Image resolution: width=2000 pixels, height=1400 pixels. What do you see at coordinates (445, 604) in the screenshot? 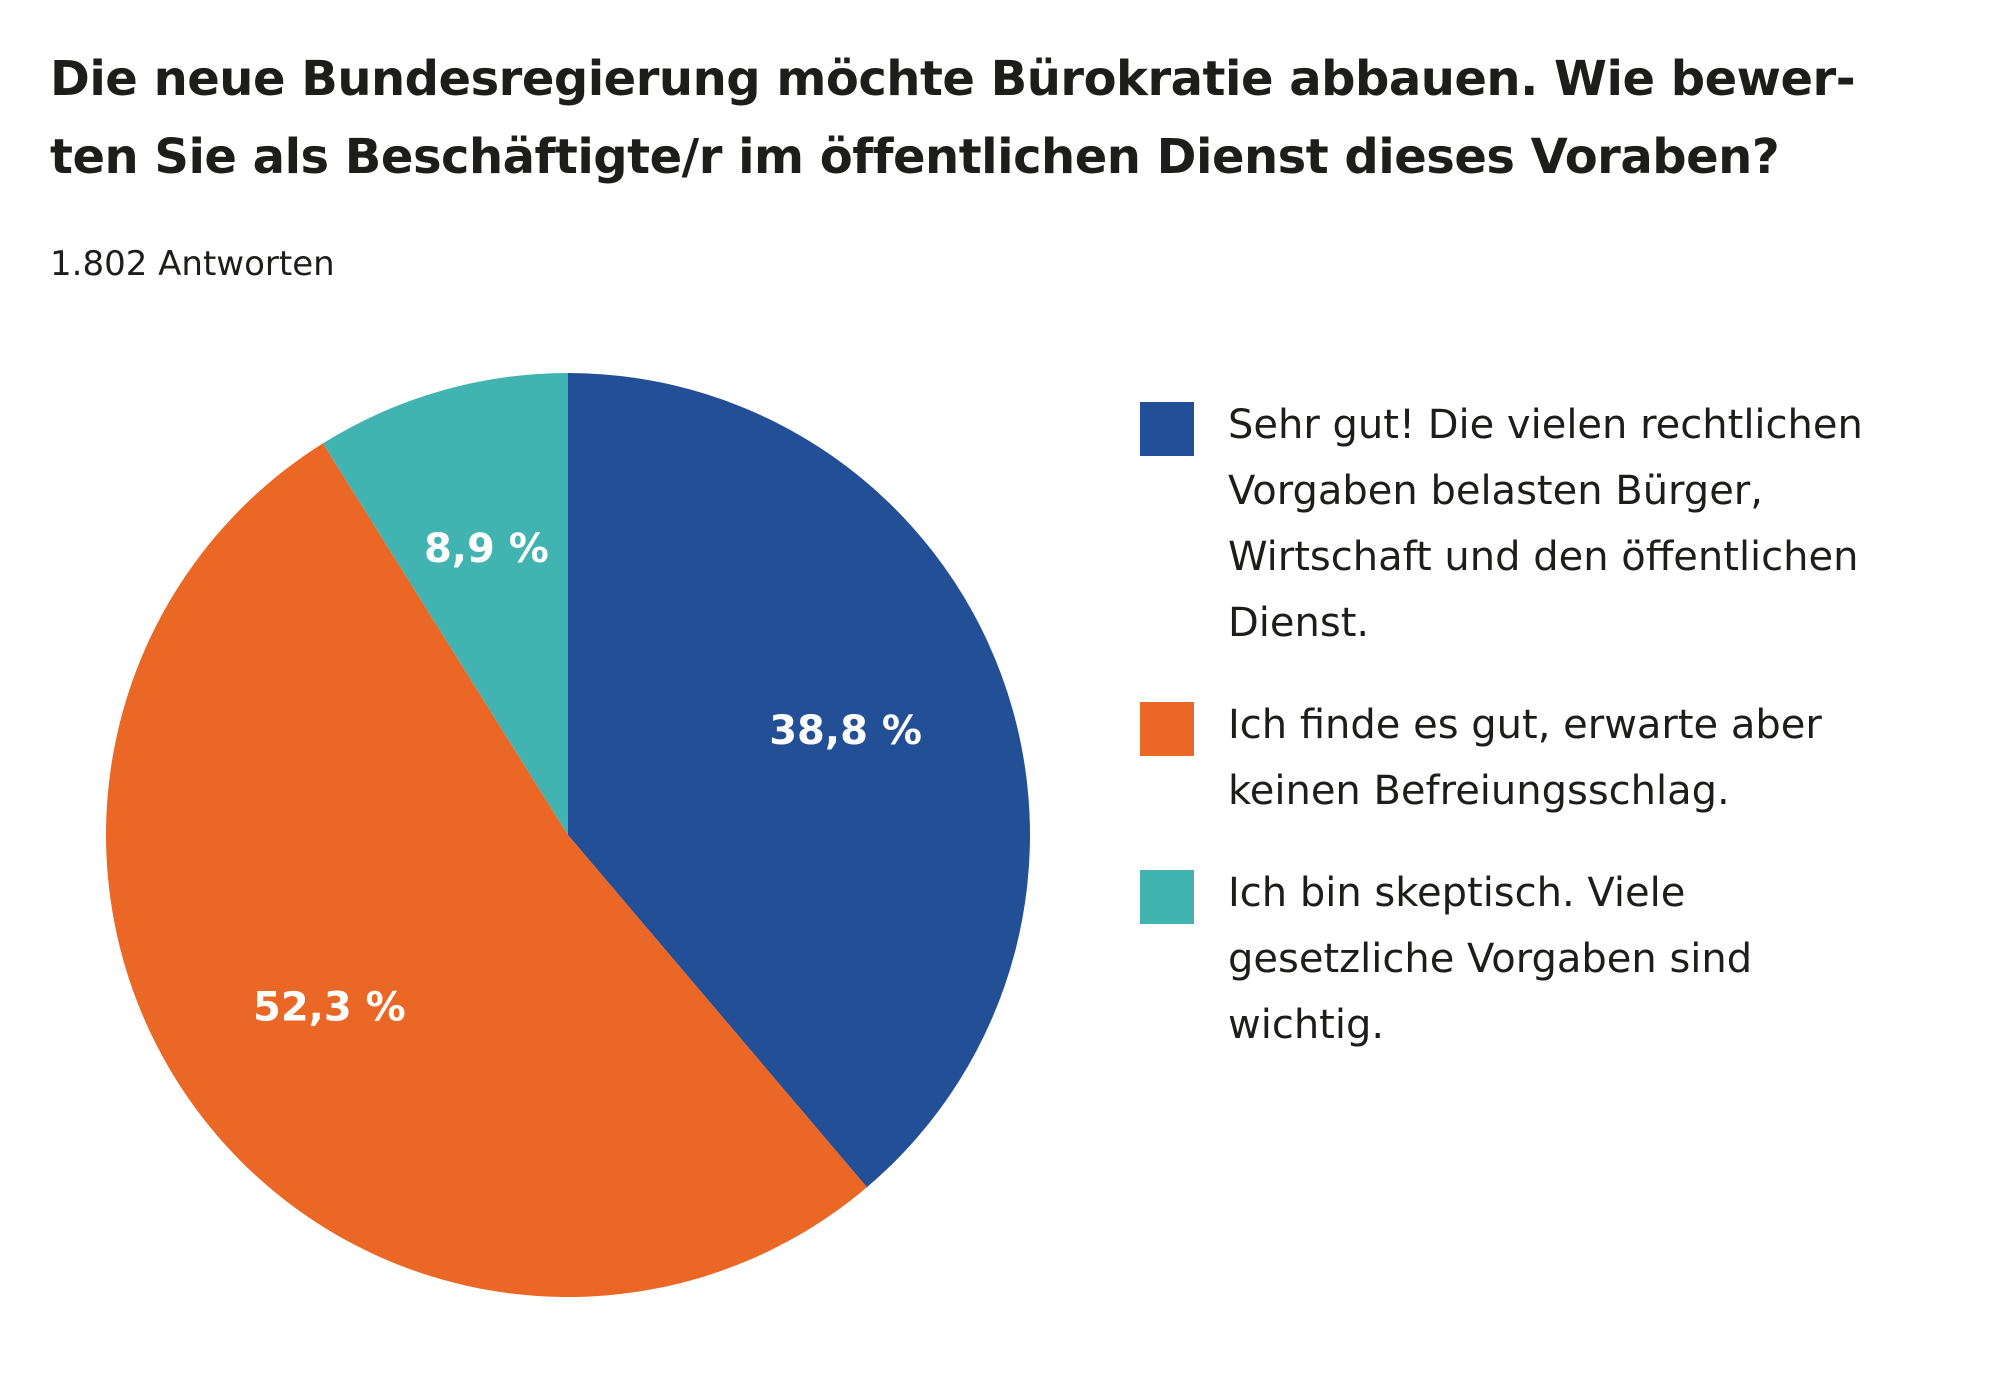
I see `pie-slice-skeptisch` at bounding box center [445, 604].